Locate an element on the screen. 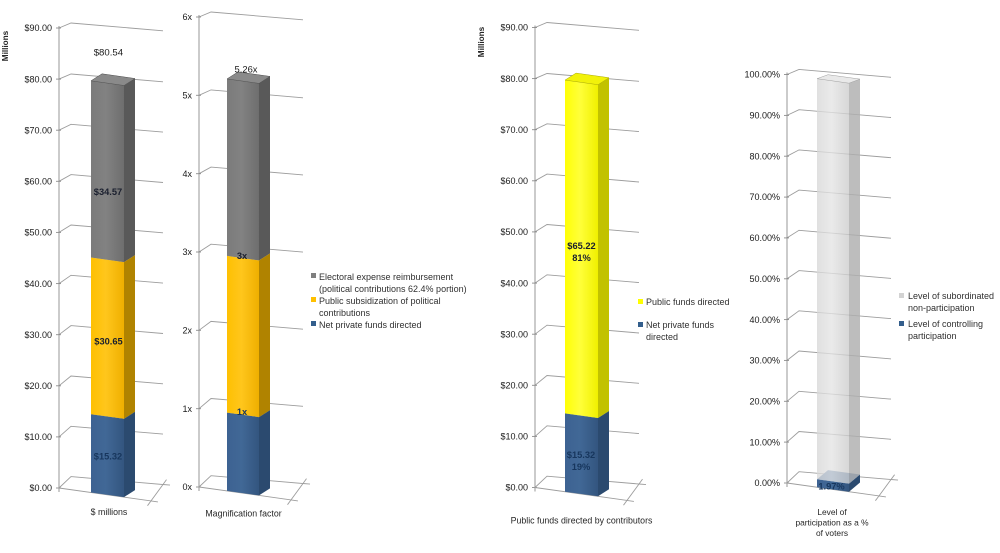  svg-text: 50.00% is located at coordinates (764, 279).